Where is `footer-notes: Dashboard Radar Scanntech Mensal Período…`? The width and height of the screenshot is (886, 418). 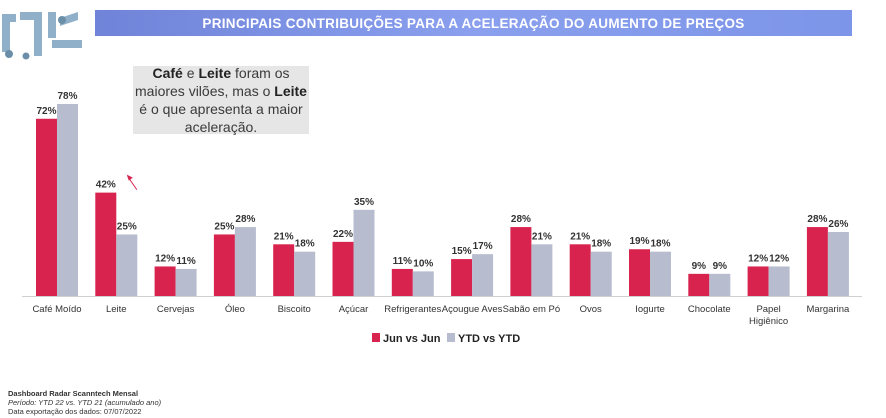
footer-notes: Dashboard Radar Scanntech Mensal Período… is located at coordinates (84, 402).